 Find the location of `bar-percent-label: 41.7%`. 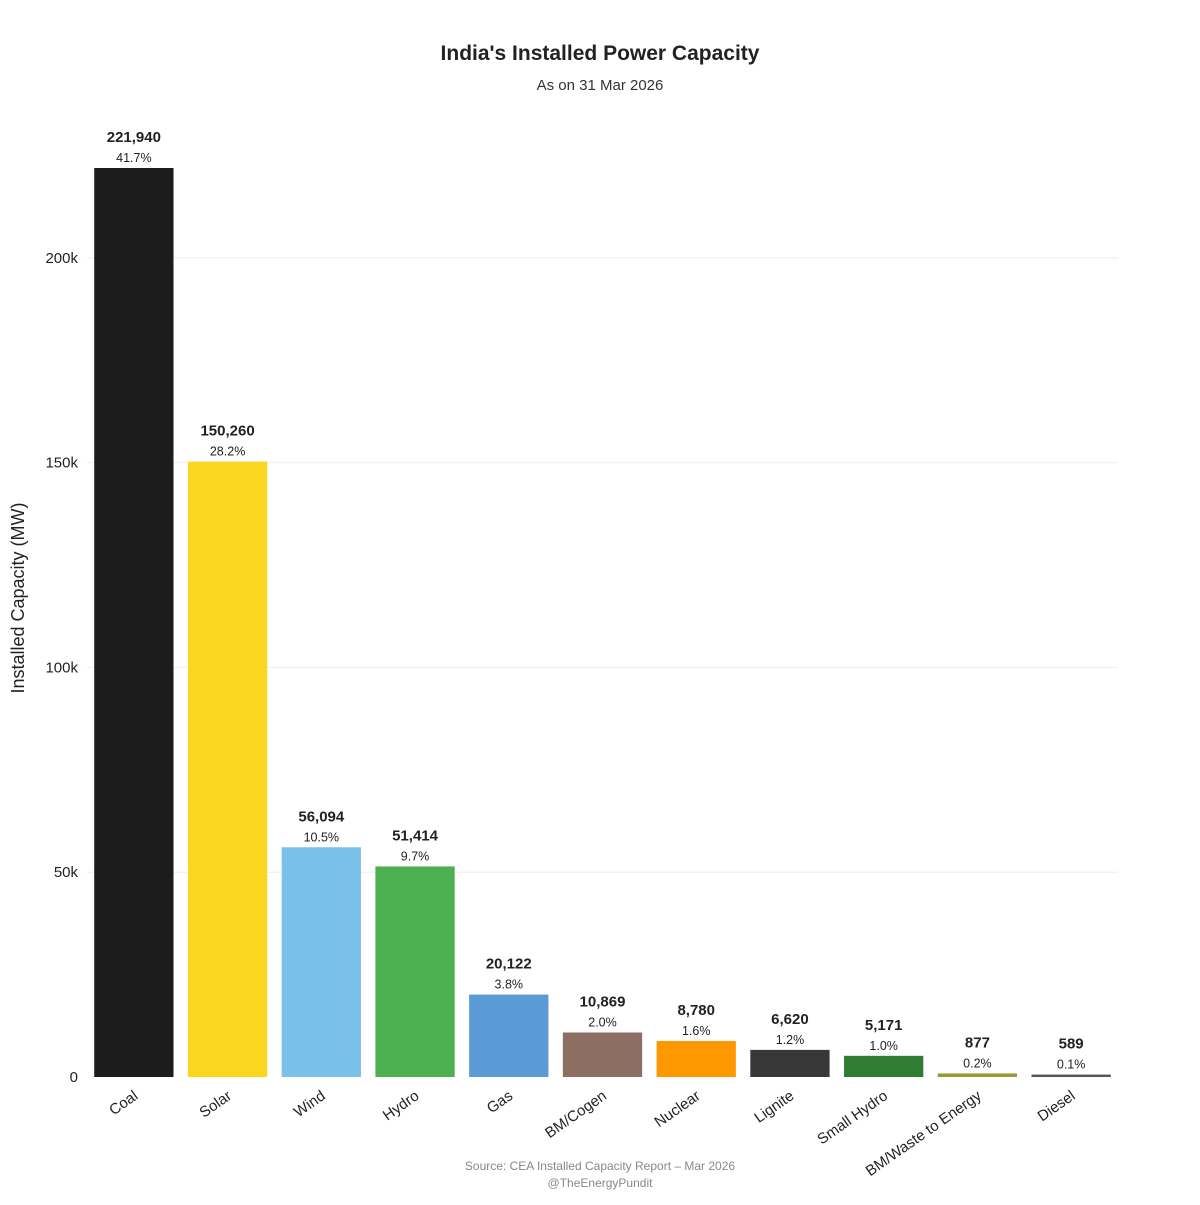

bar-percent-label: 41.7% is located at coordinates (133, 158).